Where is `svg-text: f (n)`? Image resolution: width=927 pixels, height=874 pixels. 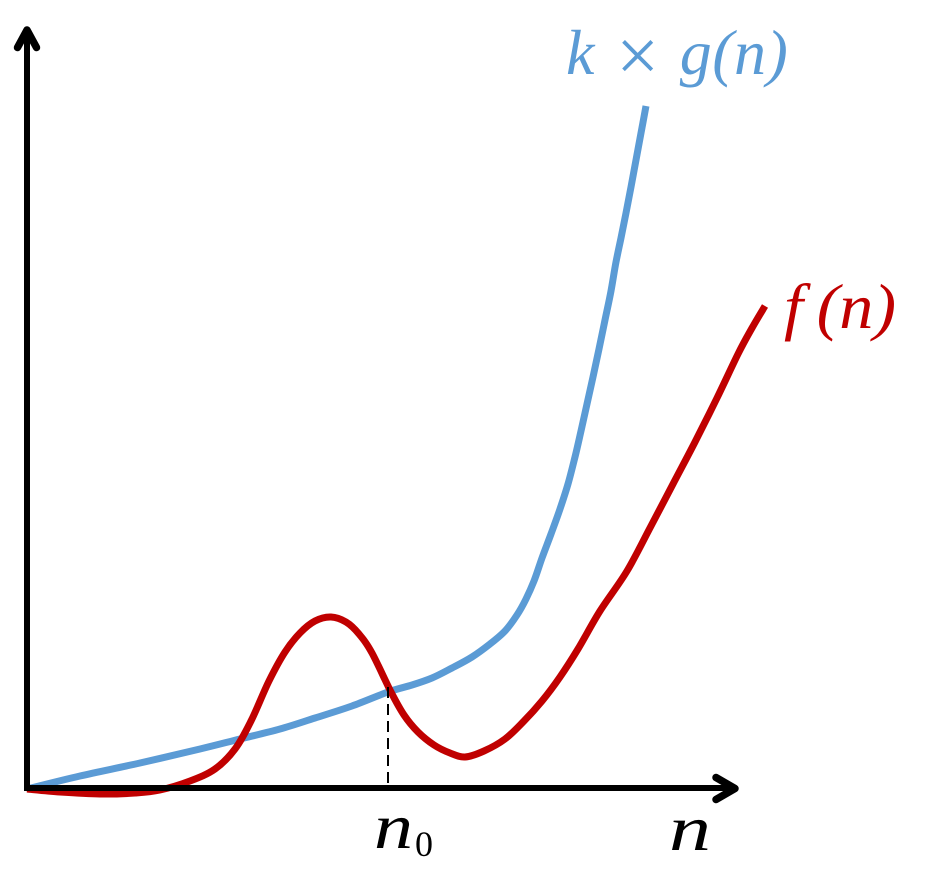 svg-text: f (n) is located at coordinates (840, 306).